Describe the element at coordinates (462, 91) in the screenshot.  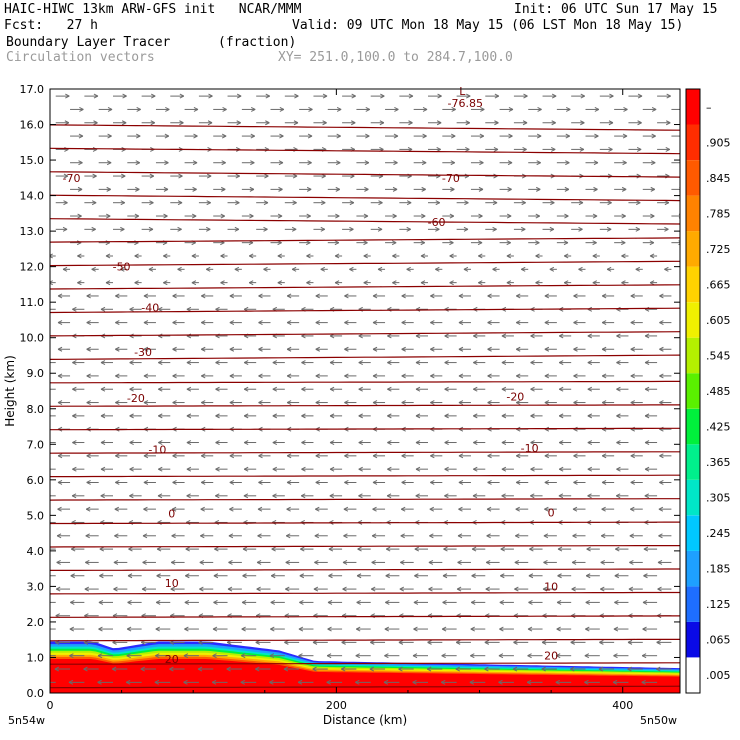
I see `contour-label: L` at that location.